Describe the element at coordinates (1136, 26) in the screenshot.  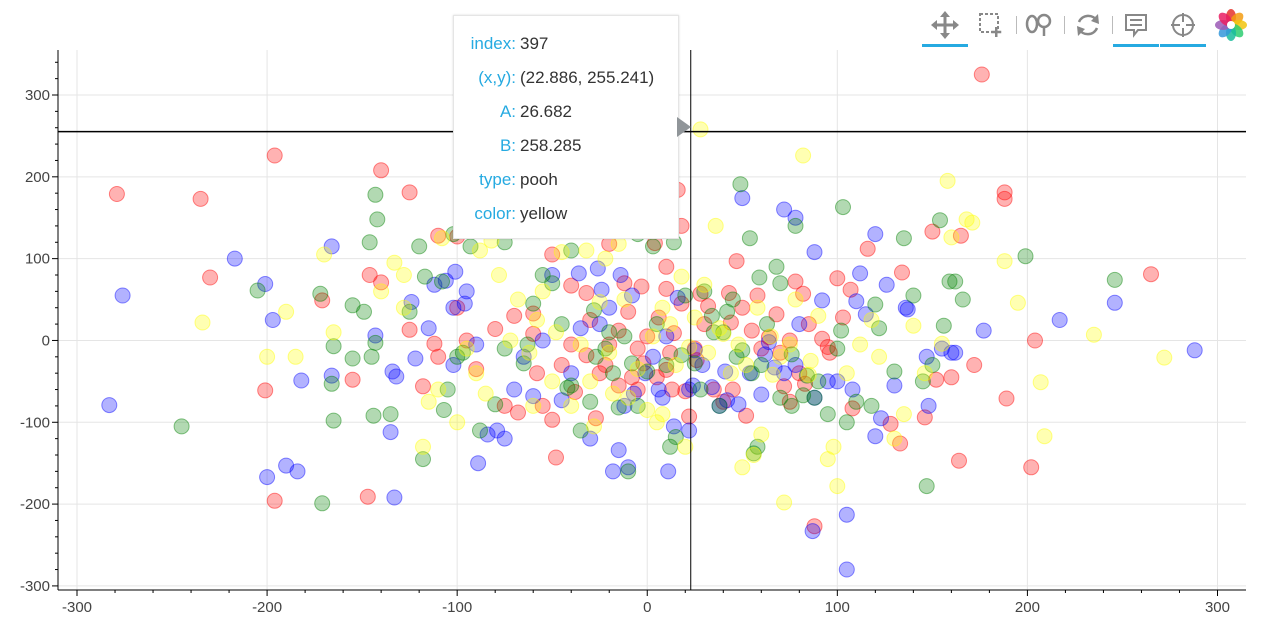
I see `hover-tool-button` at that location.